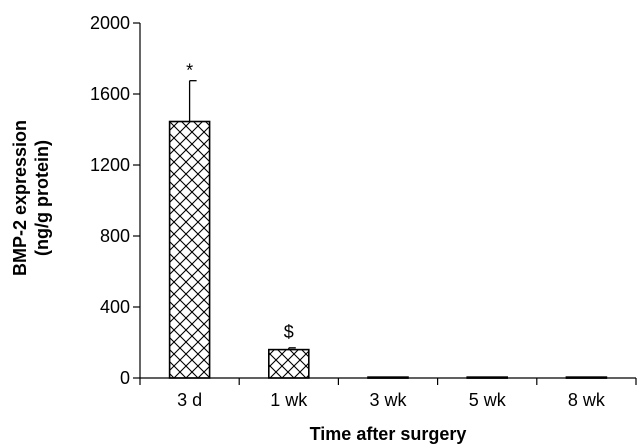  I want to click on bar-1-wk, so click(288, 363).